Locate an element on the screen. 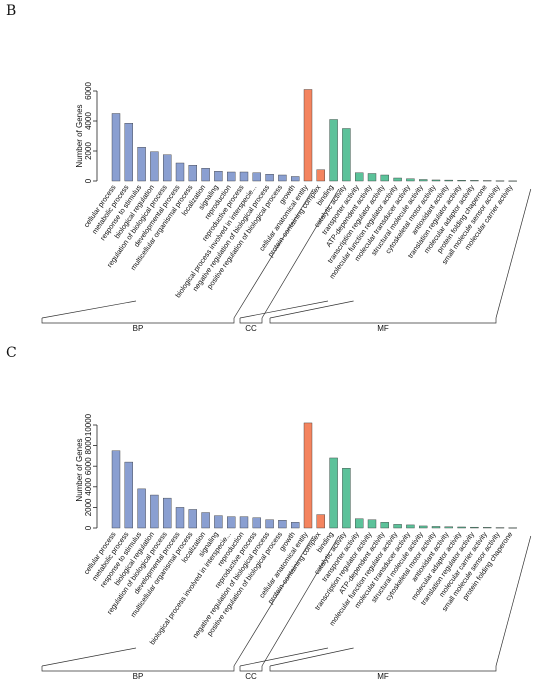  panel-letter-c: C is located at coordinates (11, 353).